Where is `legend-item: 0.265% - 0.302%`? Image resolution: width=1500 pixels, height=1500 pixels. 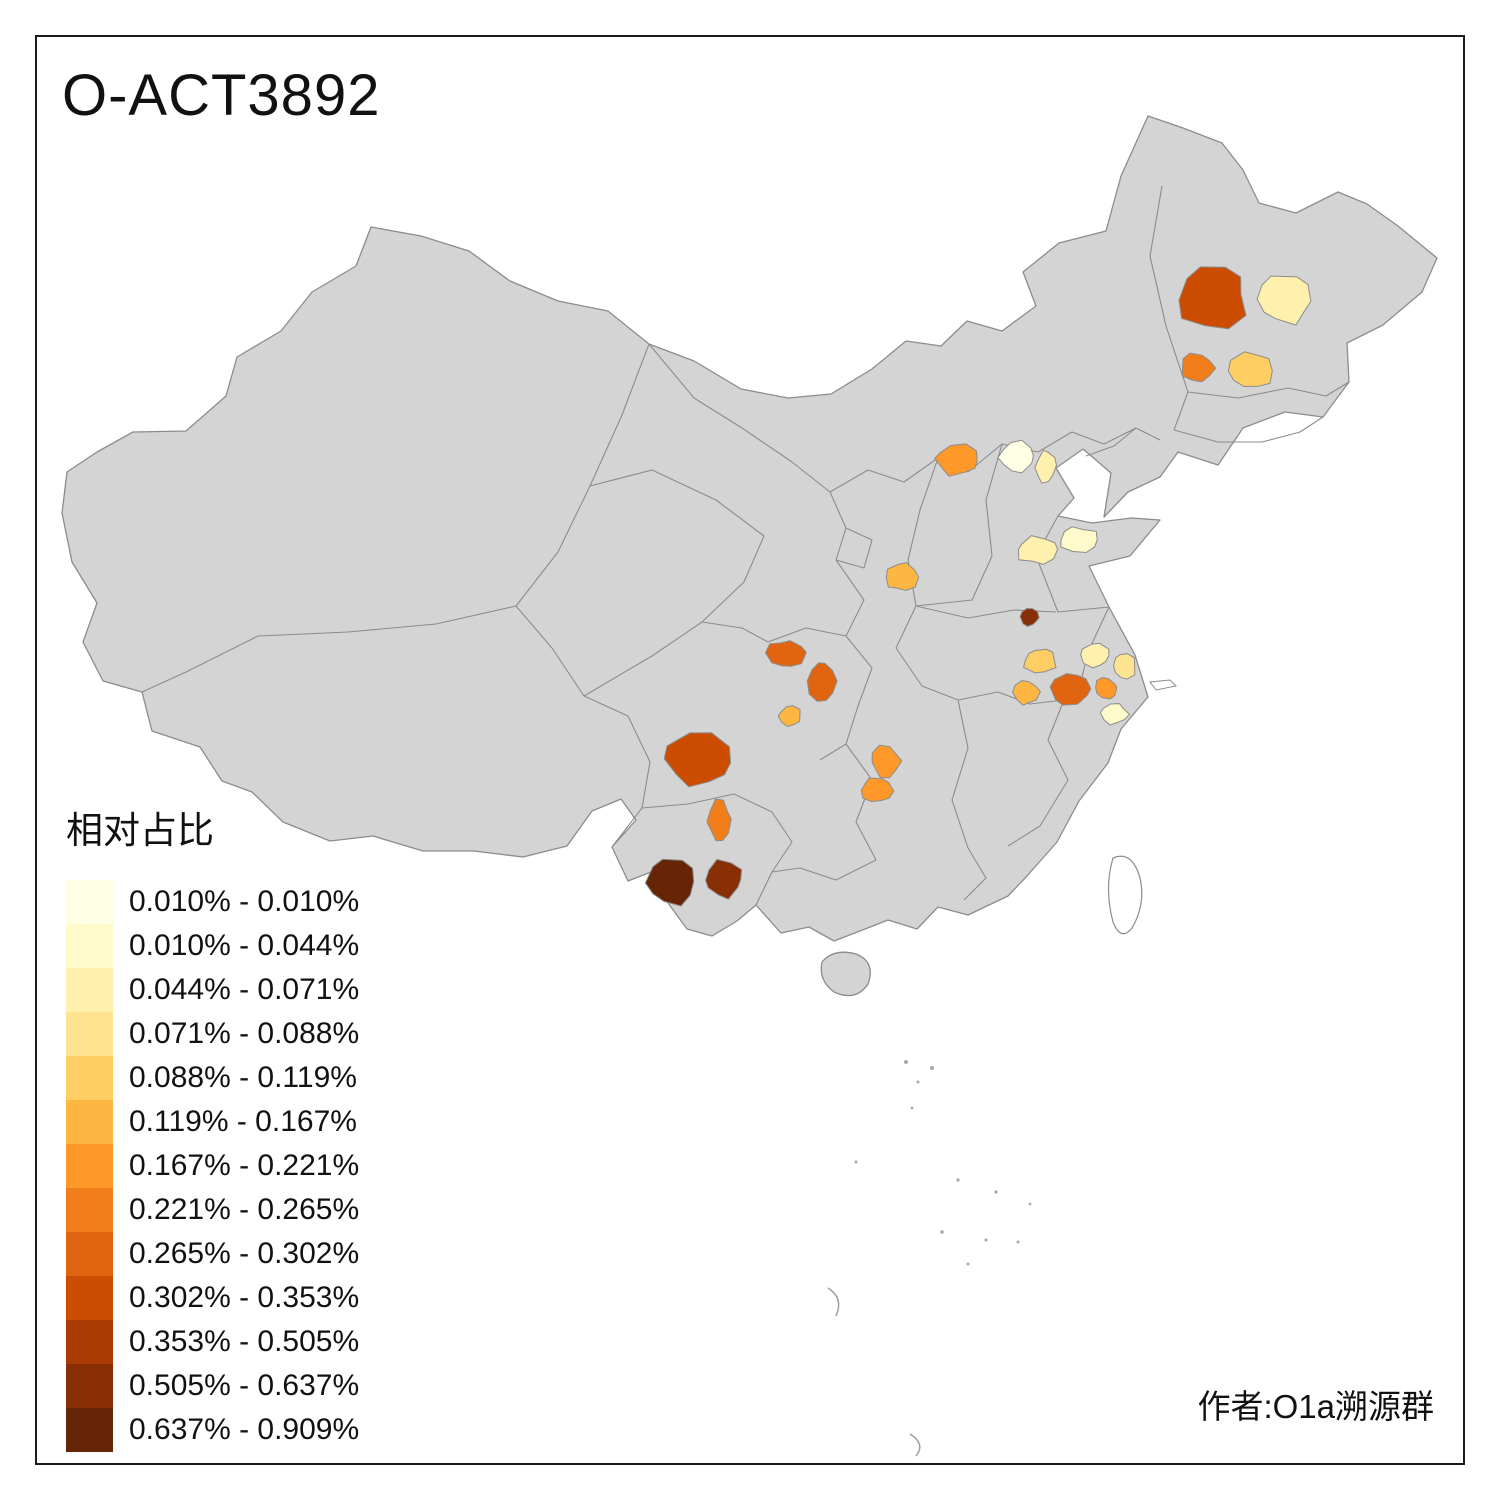
legend-item: 0.265% - 0.302% is located at coordinates (212, 1254).